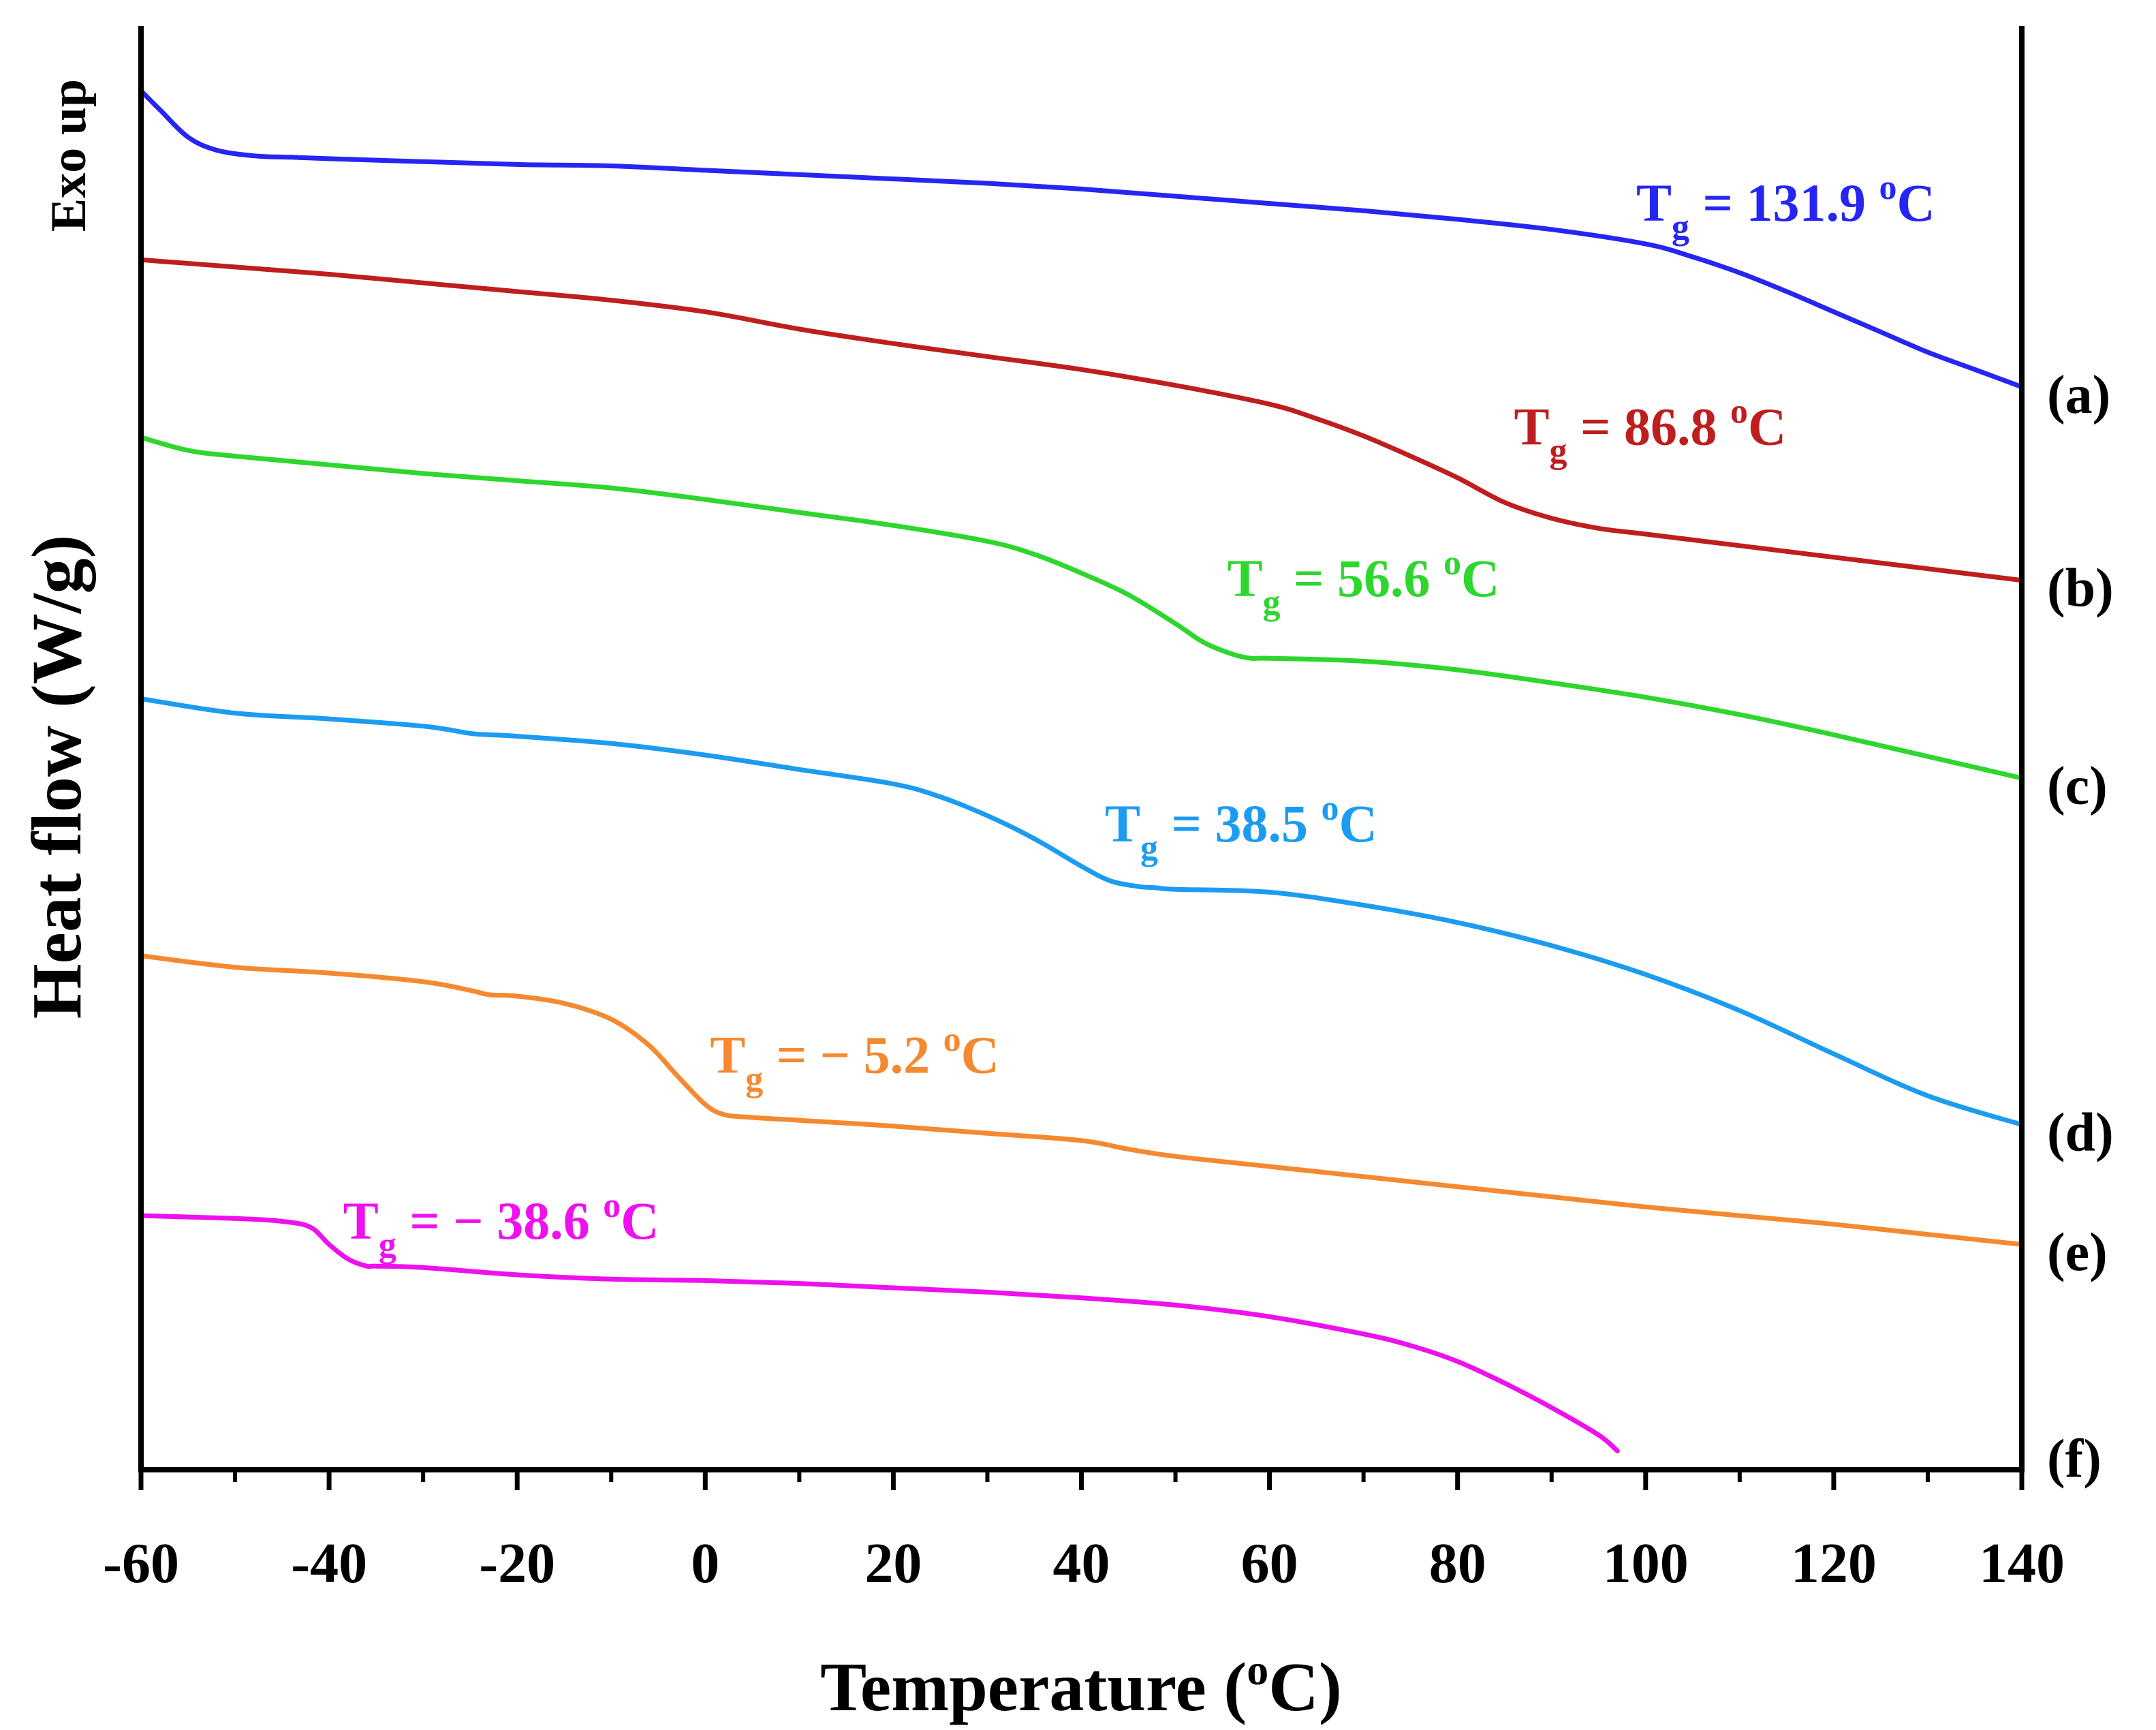 The image size is (2156, 1730). I want to click on x-tick-label: 100, so click(1646, 1563).